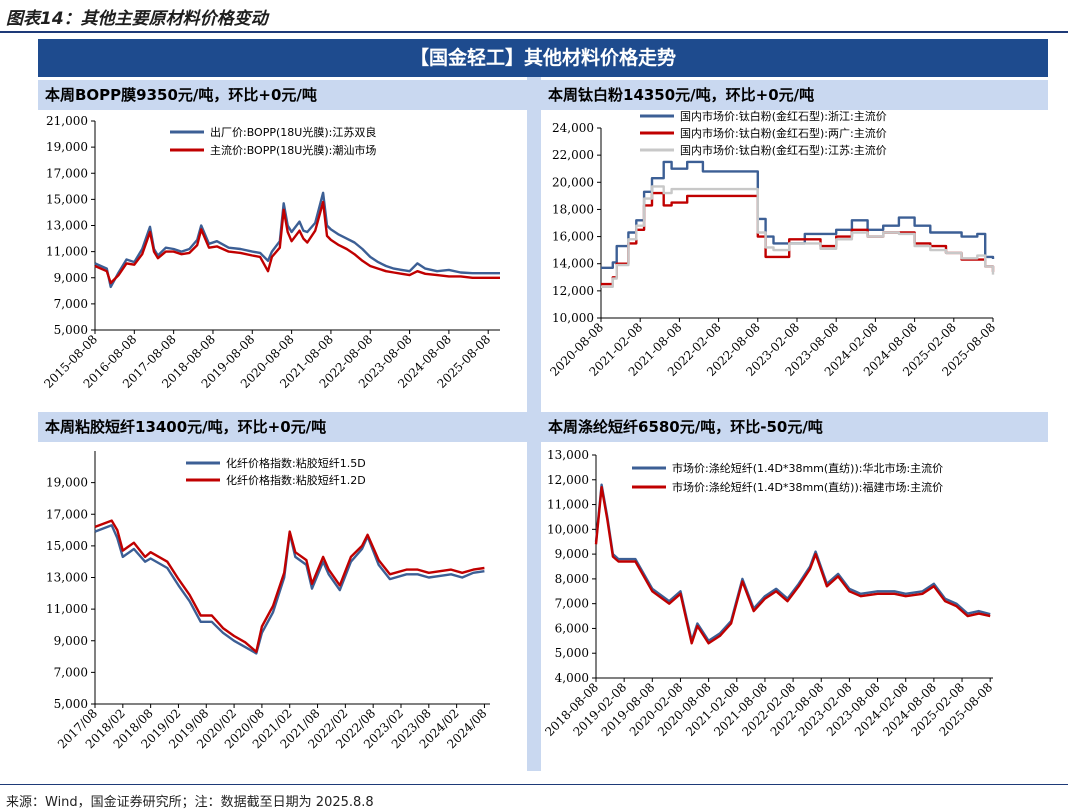 The height and width of the screenshot is (811, 1068). Describe the element at coordinates (190, 802) in the screenshot. I see `source-note: 来源：Wind，国金证券研究所；注：数据截至日期为 2025.8.8` at that location.